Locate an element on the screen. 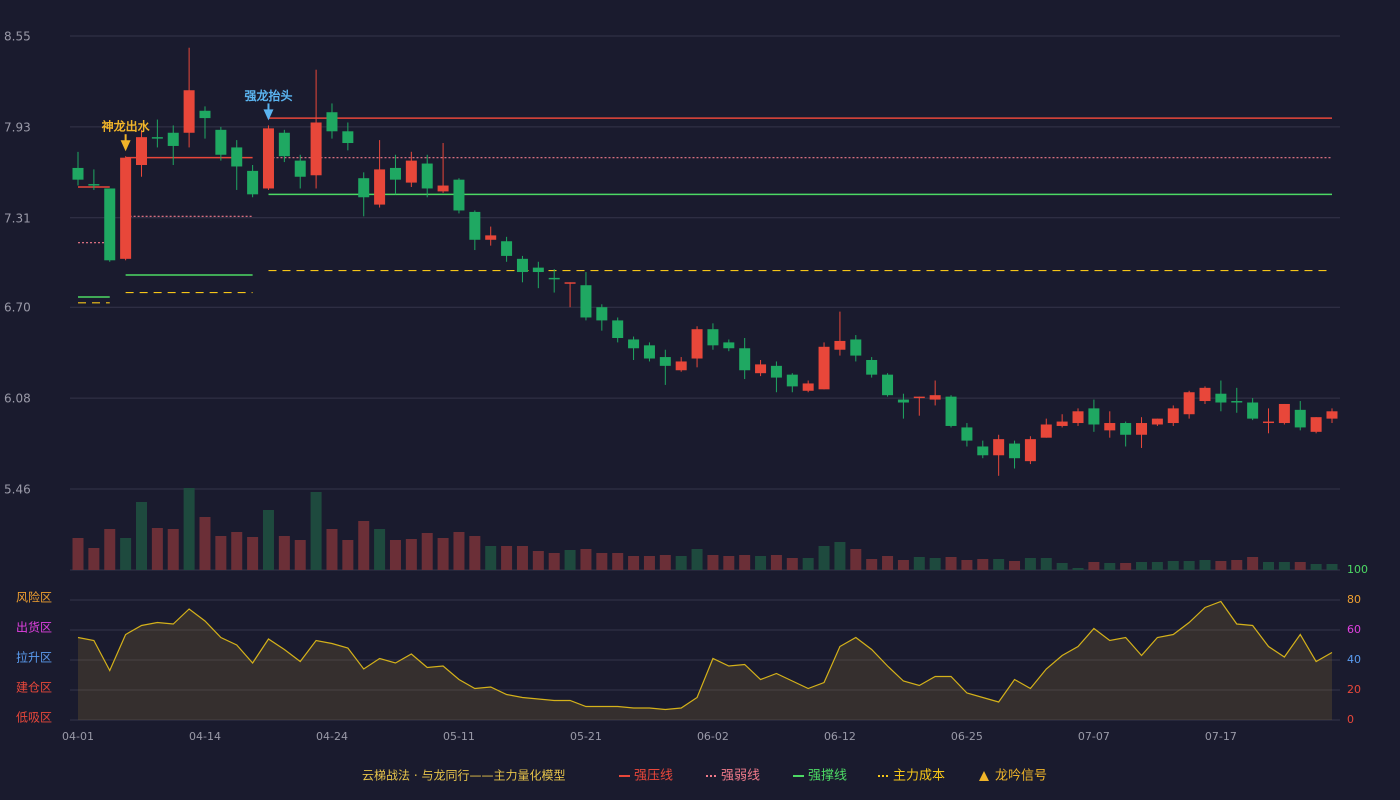 This screenshot has height=800, width=1400. zone-label: 建仓区 is located at coordinates (34, 688).